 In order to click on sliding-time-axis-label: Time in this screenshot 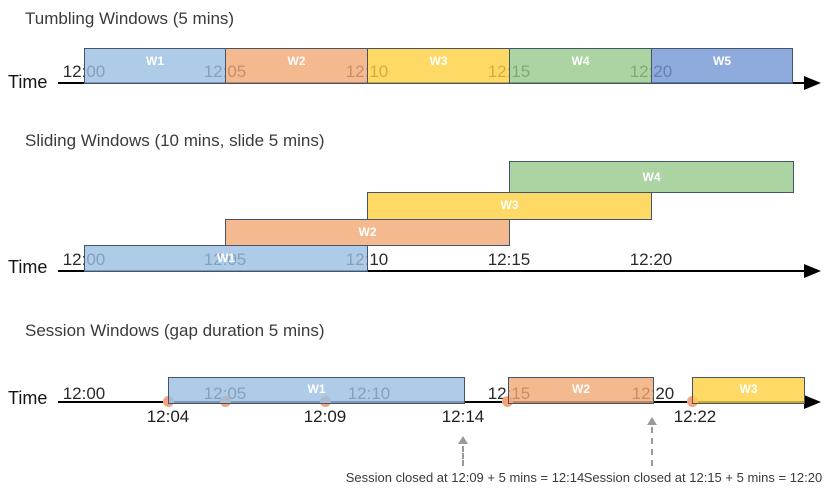, I will do `click(28, 267)`.